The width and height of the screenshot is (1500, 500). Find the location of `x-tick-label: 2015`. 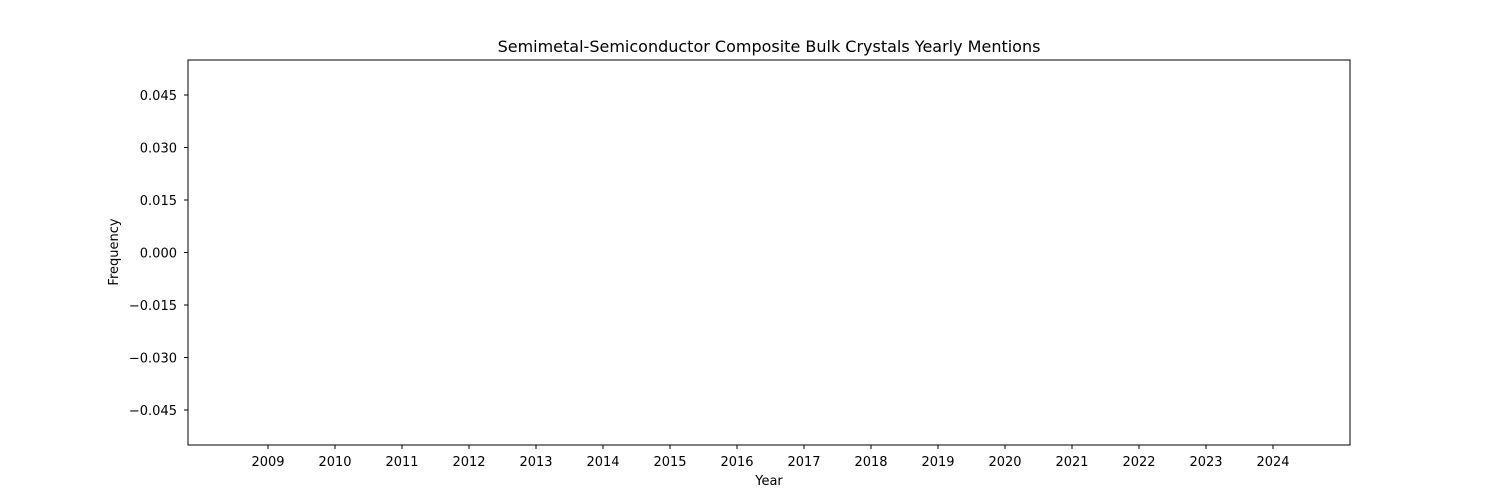

x-tick-label: 2015 is located at coordinates (669, 462).